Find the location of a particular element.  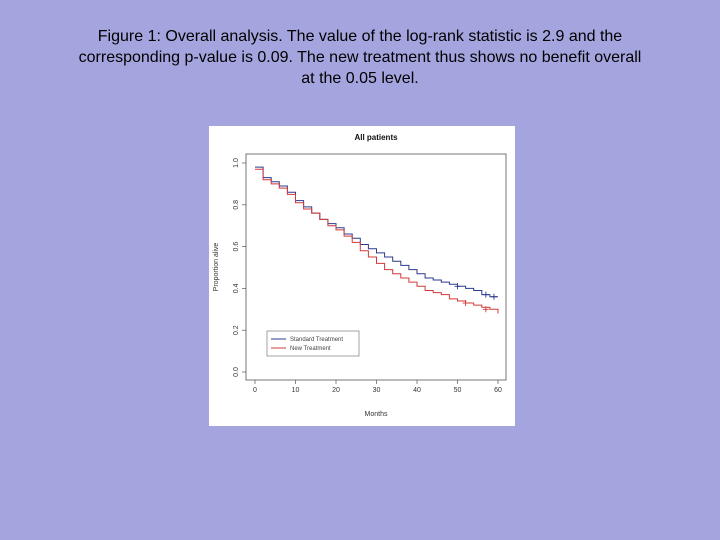

x-tick-label: 60 is located at coordinates (498, 390).